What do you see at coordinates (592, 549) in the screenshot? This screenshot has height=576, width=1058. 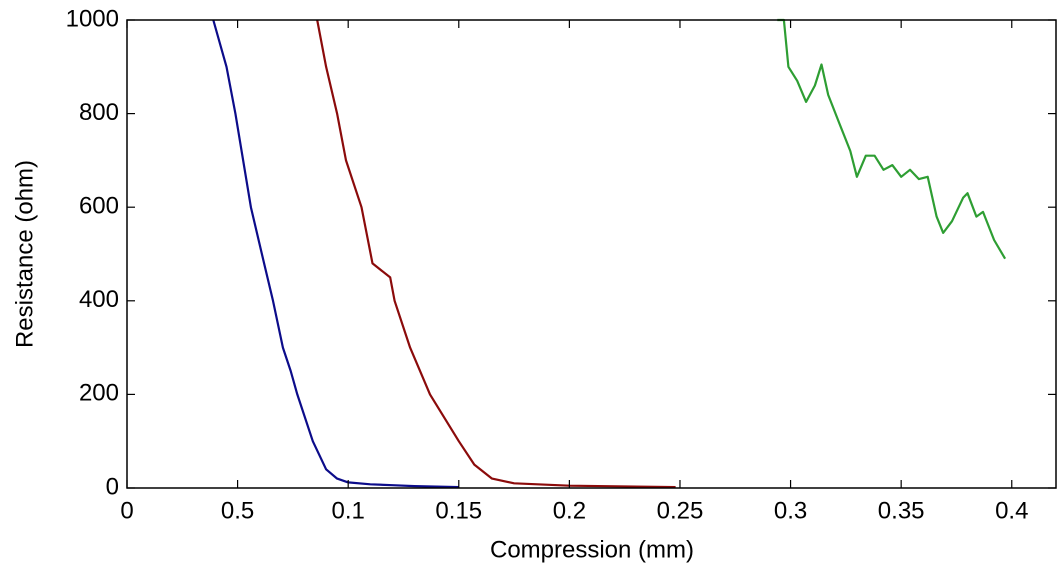 I see `x-axis-label: Compression (mm)` at bounding box center [592, 549].